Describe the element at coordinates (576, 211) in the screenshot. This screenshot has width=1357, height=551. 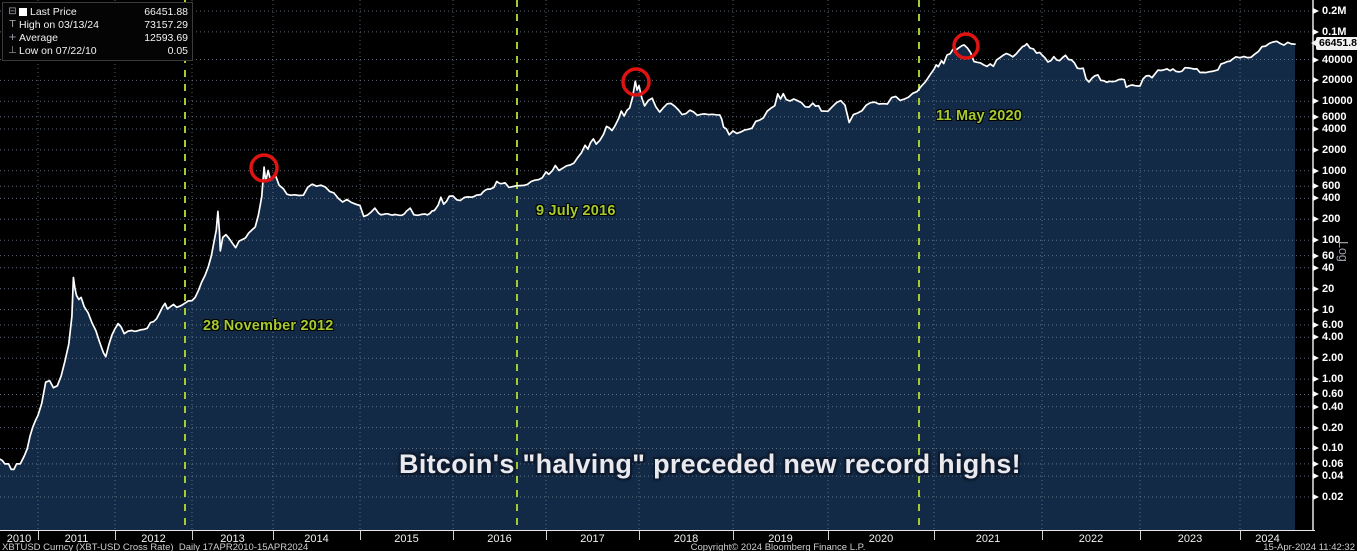
I see `halving-date-label: 9 July 2016` at that location.